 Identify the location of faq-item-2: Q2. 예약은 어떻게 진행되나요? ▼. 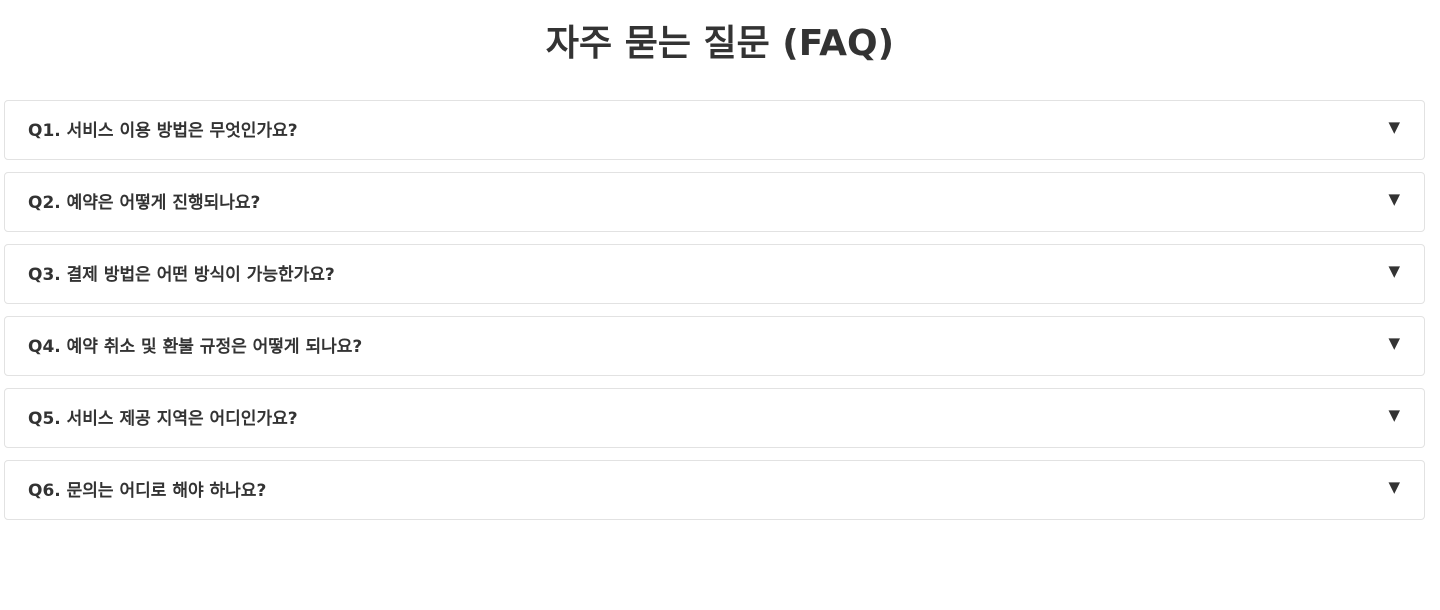
(714, 202).